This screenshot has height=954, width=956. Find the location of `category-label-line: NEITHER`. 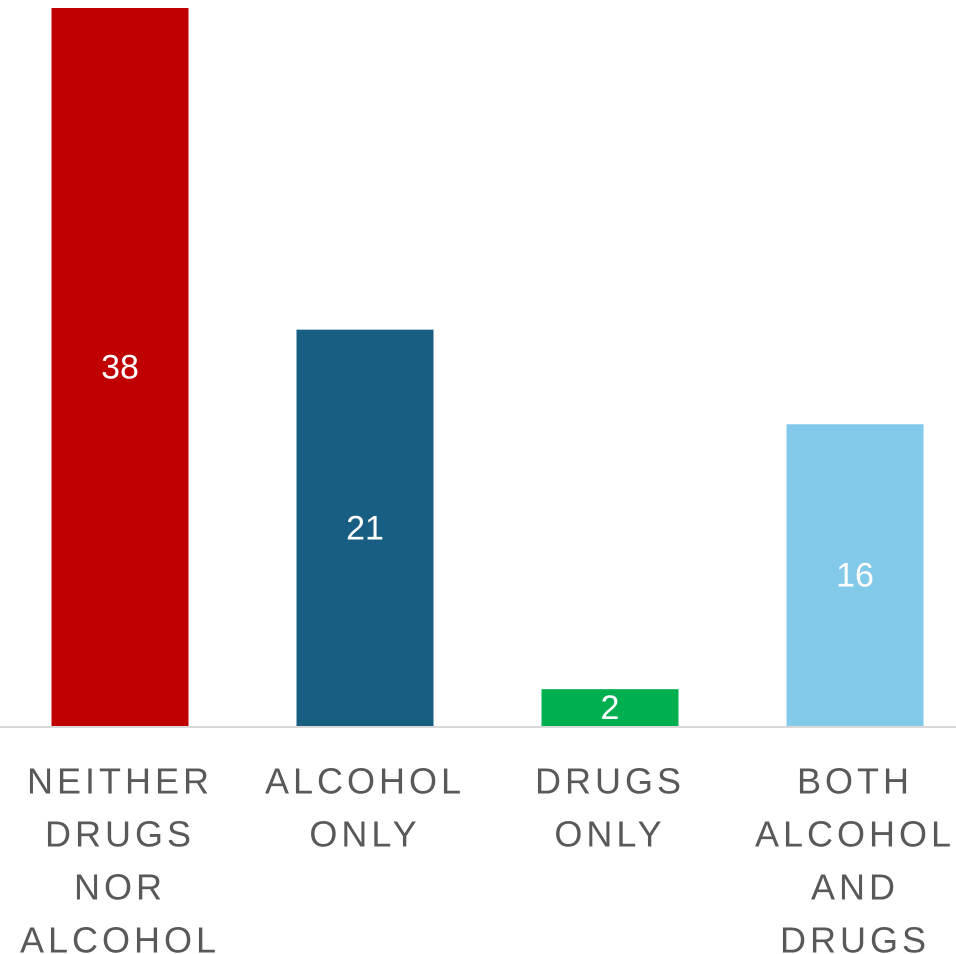

category-label-line: NEITHER is located at coordinates (120, 781).